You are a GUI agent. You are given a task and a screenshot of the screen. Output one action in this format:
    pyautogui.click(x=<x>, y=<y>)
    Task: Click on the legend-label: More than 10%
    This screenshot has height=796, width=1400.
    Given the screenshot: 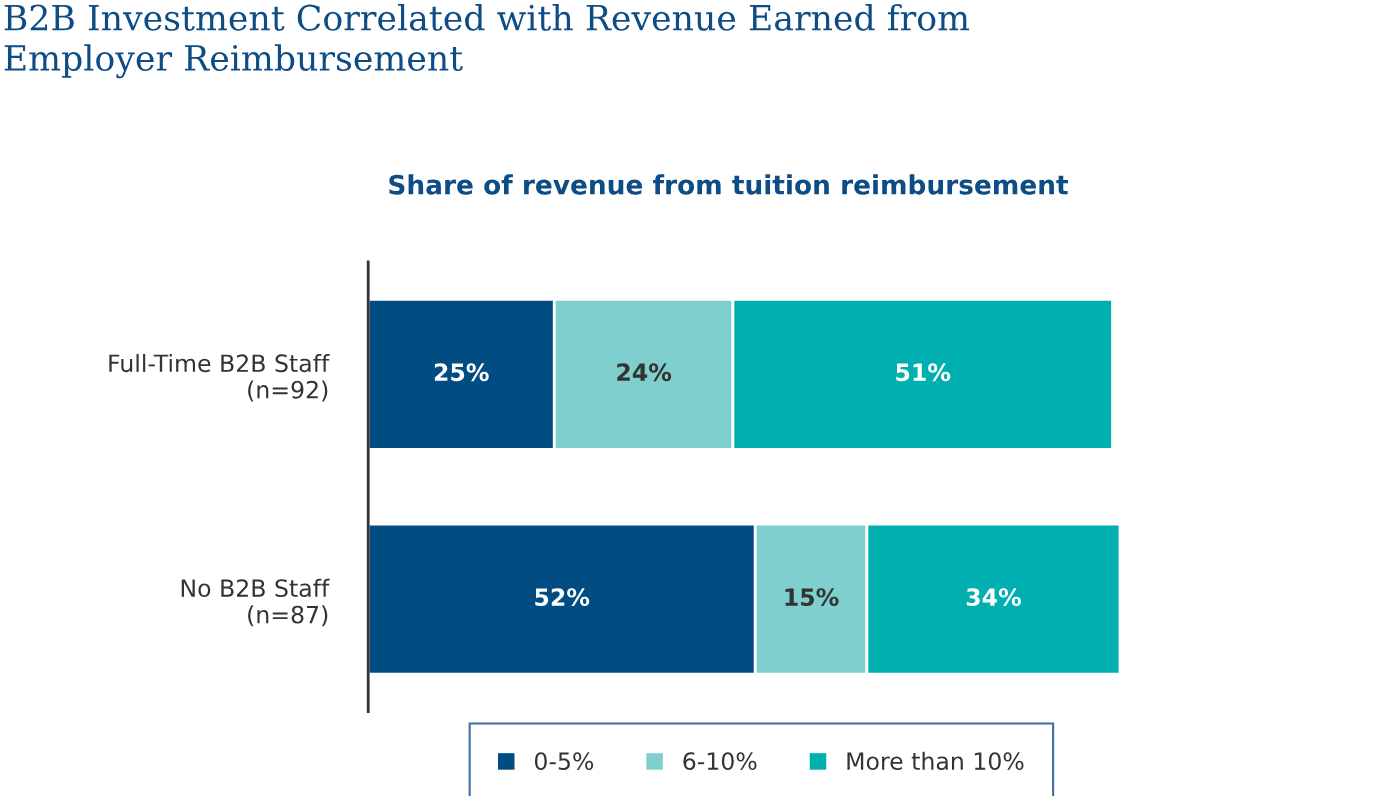 What is the action you would take?
    pyautogui.click(x=935, y=761)
    